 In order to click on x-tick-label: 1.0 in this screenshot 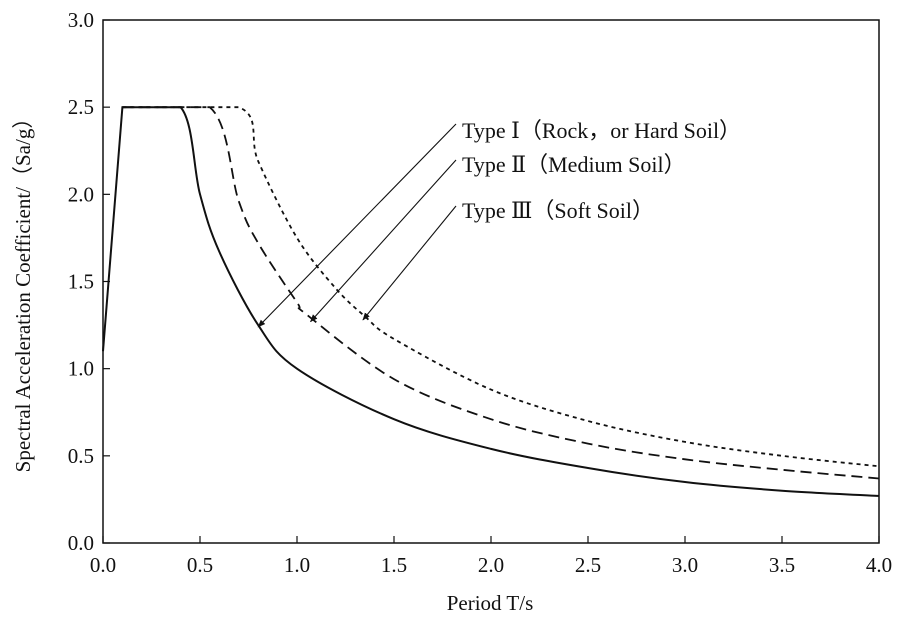, I will do `click(297, 565)`.